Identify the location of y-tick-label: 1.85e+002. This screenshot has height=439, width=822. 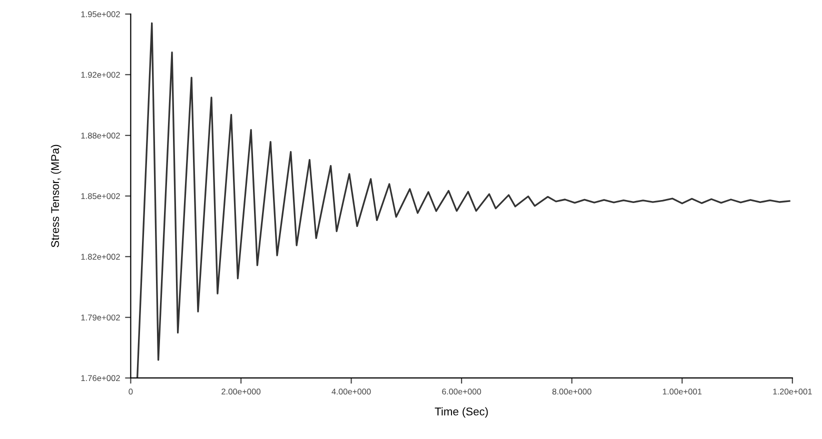
(100, 196).